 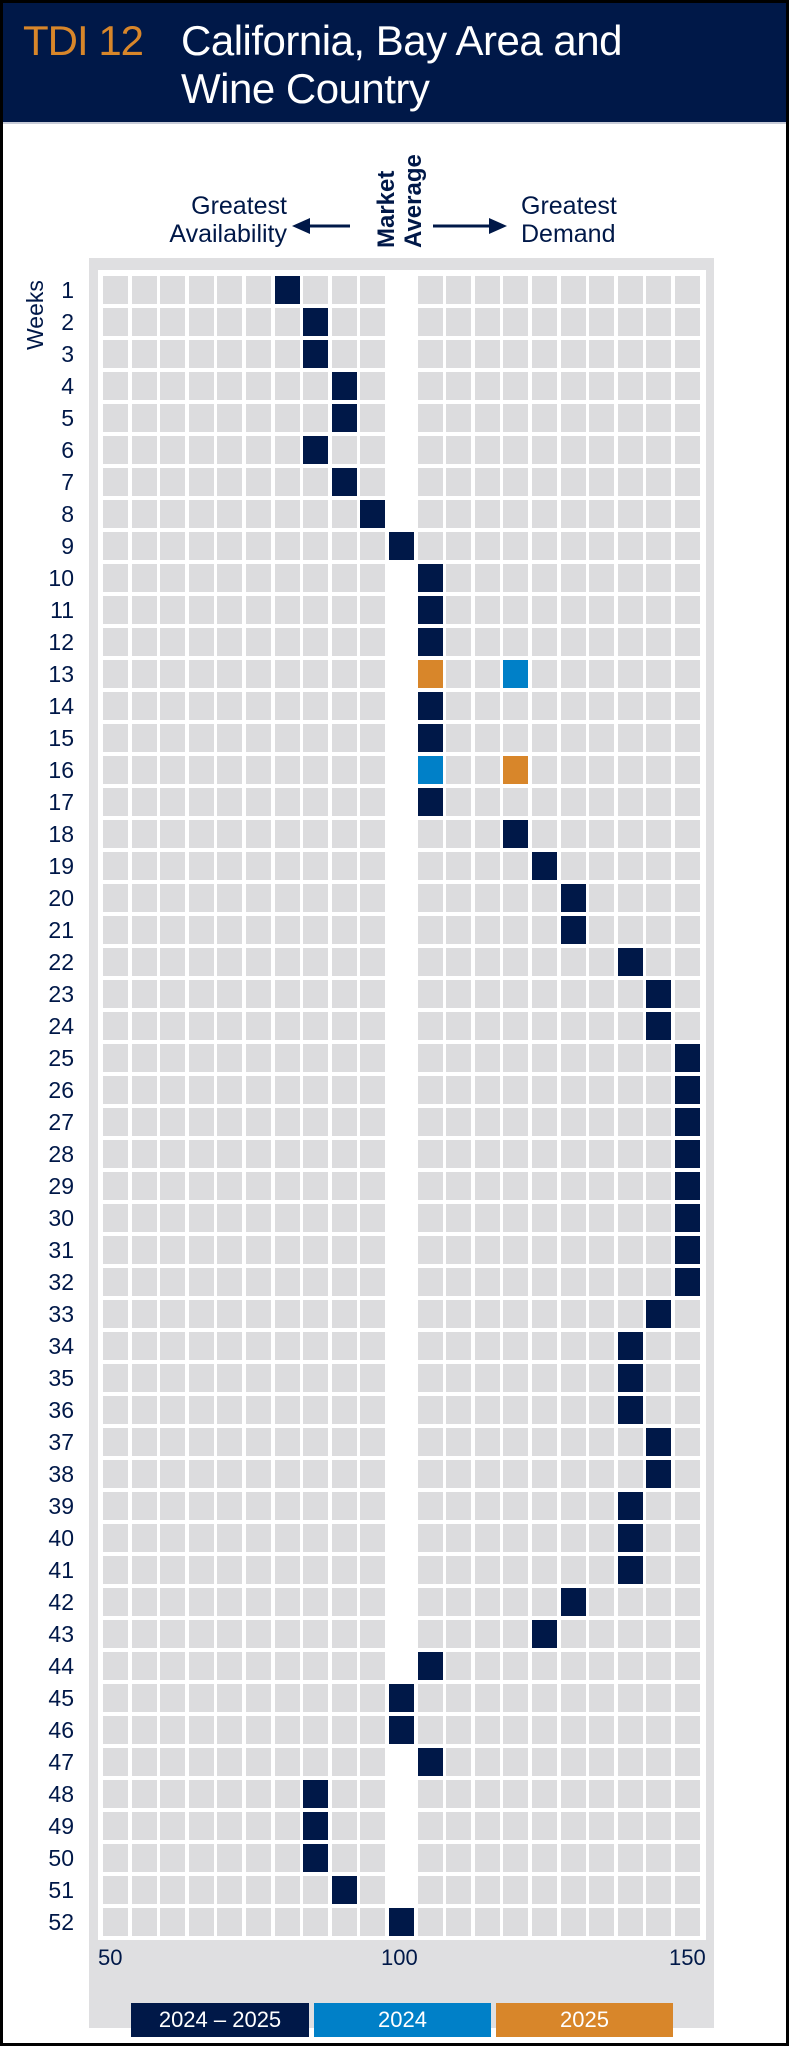 I want to click on week-label: 42, so click(x=61, y=1602).